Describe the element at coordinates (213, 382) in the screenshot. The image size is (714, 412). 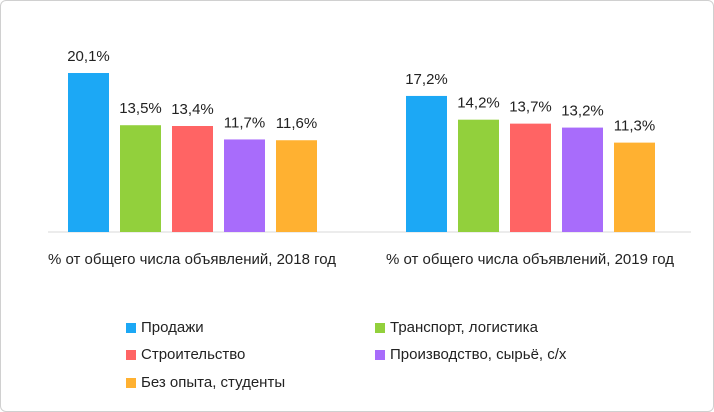
I see `legend-label: Без опыта, студенты` at that location.